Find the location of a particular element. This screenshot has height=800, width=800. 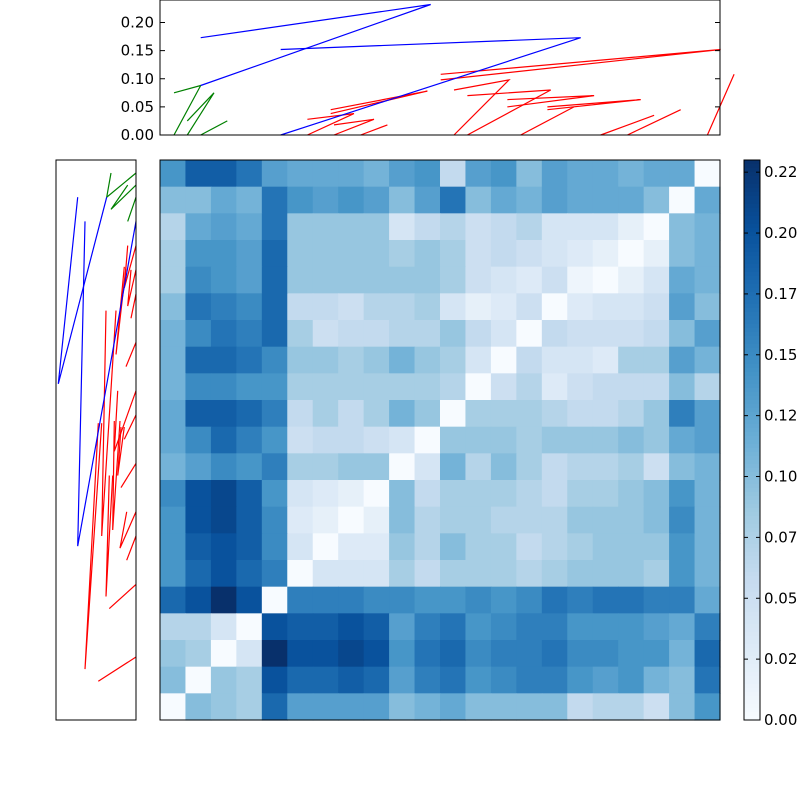

colorbar-tick-label: 0.15 is located at coordinates (780, 355).